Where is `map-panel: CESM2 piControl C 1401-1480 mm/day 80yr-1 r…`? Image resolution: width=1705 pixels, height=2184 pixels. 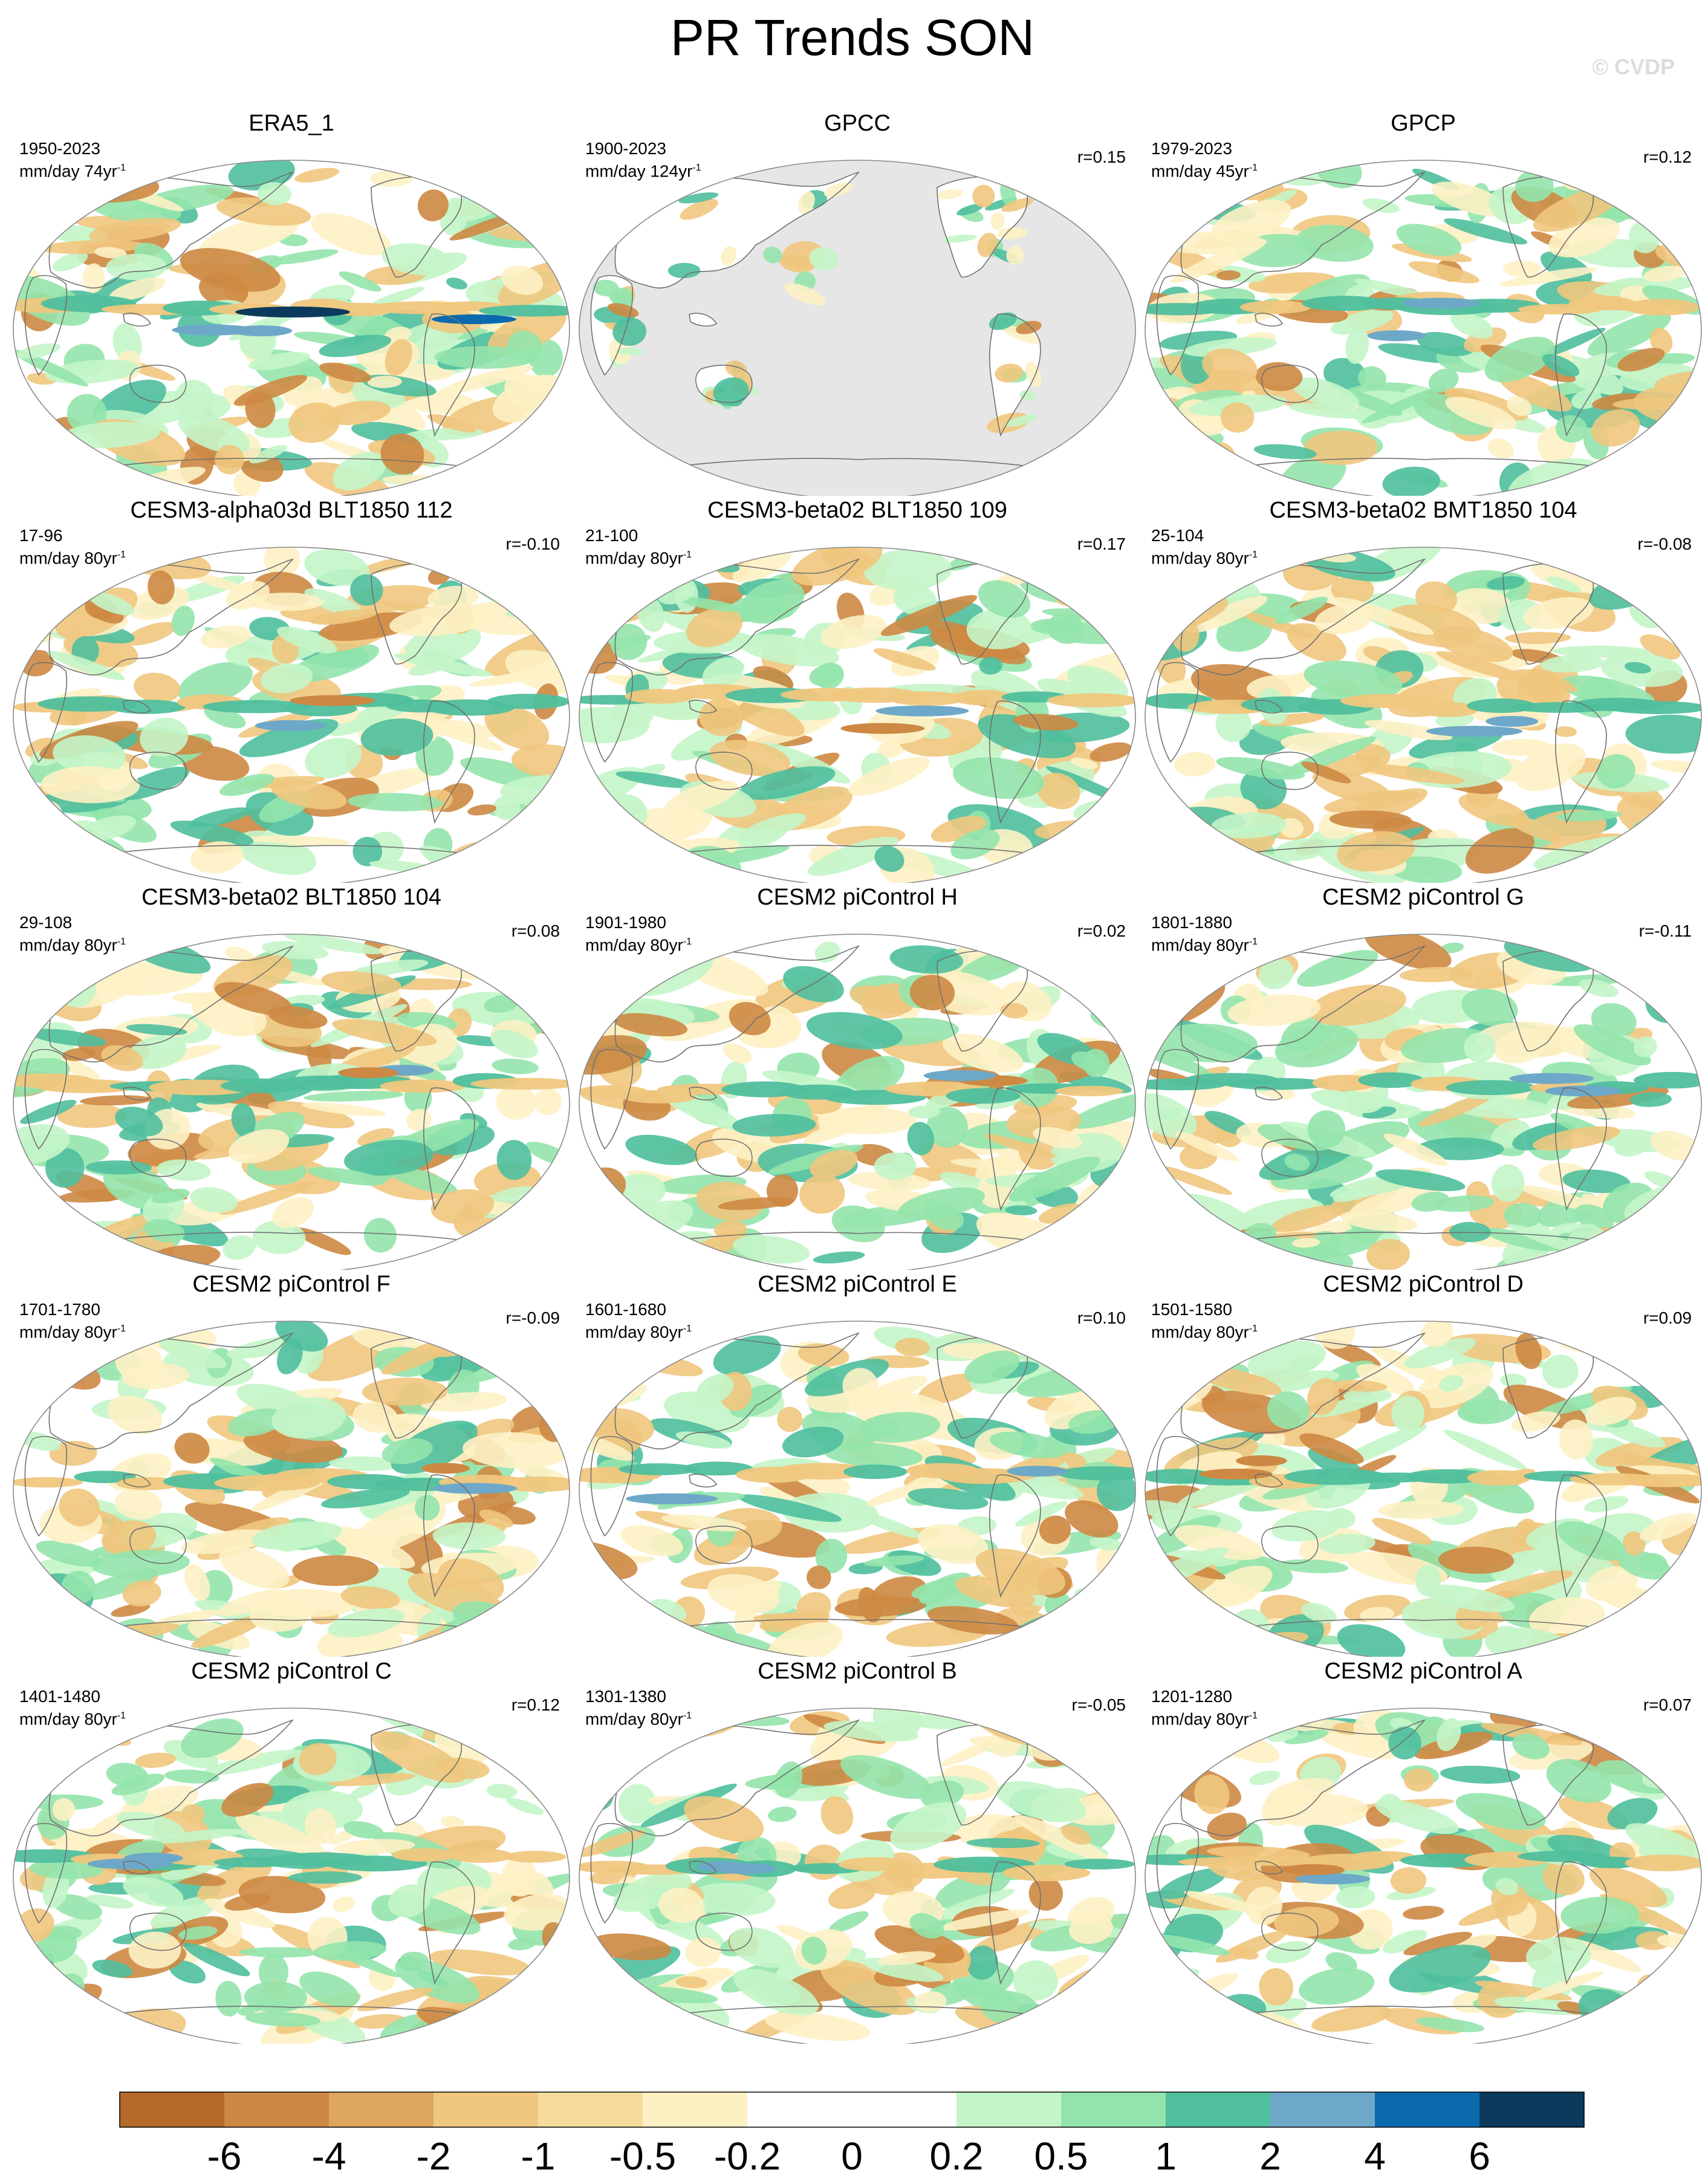 map-panel: CESM2 piControl C 1401-1480 mm/day 80yr-1 r… is located at coordinates (291, 1851).